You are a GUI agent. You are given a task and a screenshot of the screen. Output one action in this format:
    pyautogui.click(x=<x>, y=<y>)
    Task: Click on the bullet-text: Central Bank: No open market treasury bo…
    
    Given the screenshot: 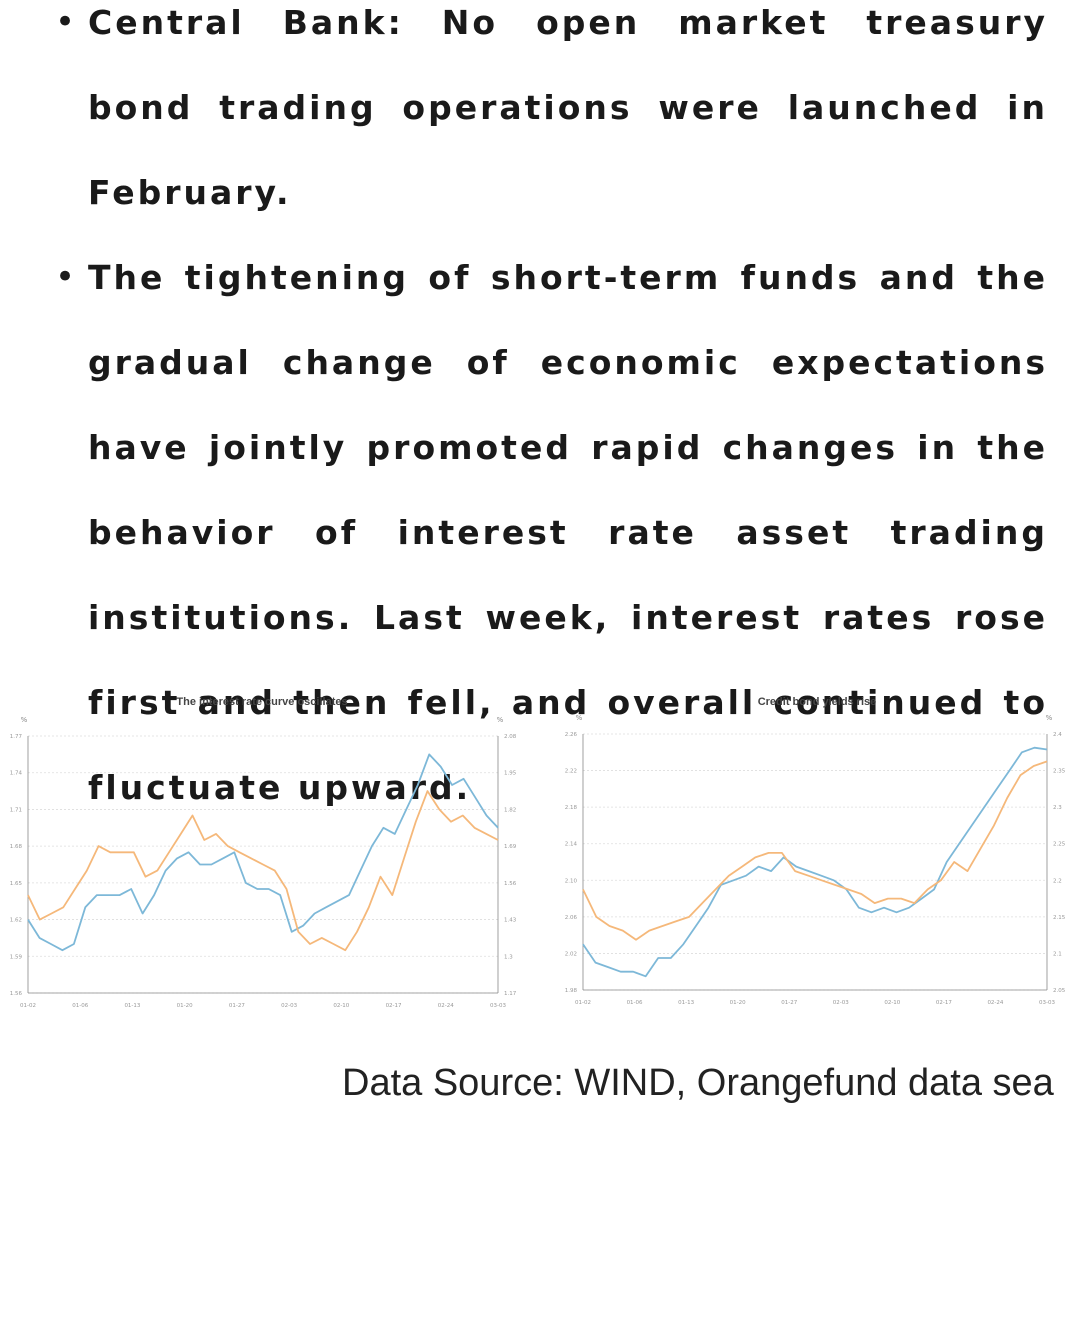 What is the action you would take?
    pyautogui.click(x=568, y=107)
    